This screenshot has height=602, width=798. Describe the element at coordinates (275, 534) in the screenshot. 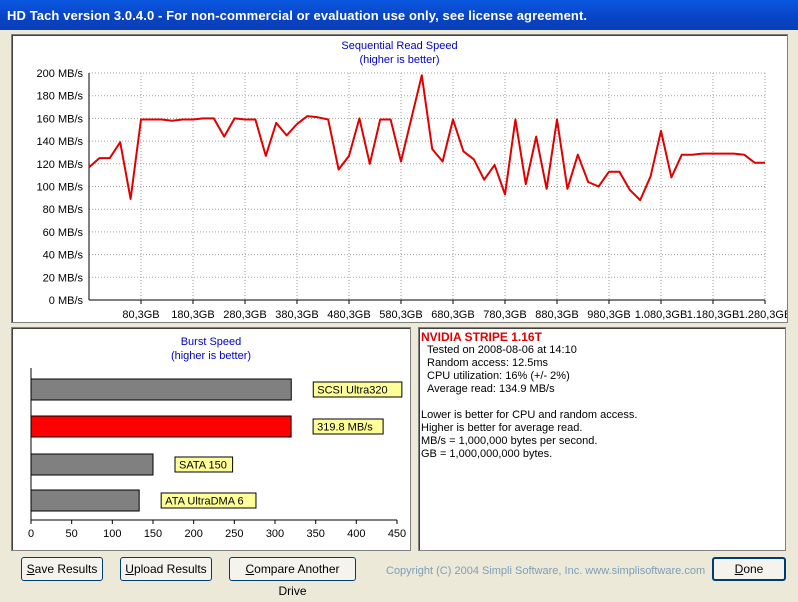

I see `x-tick-label: 300` at that location.